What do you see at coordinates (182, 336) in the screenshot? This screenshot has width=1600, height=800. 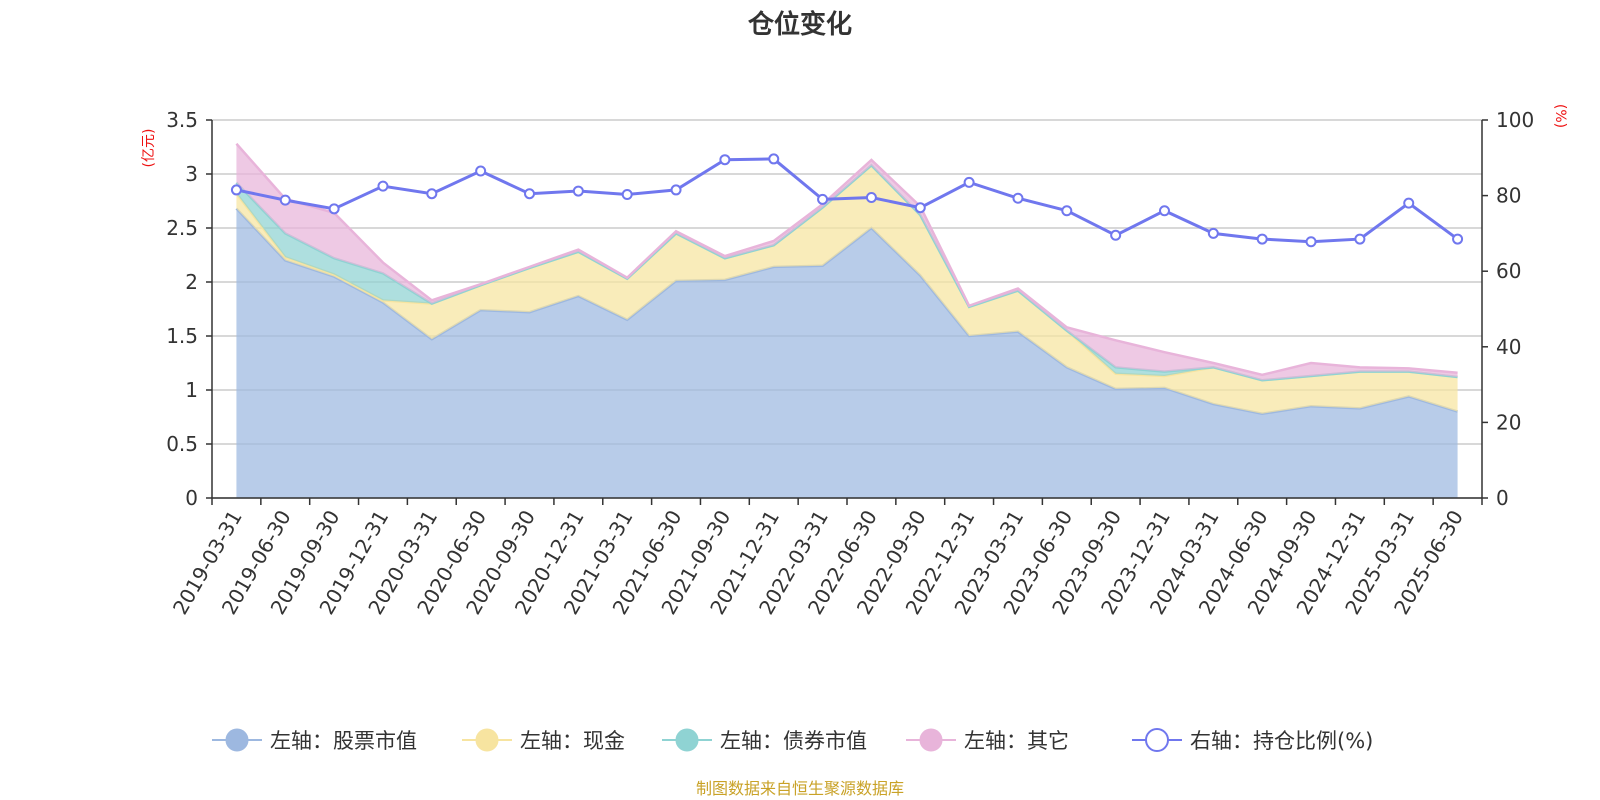 I see `left-tick-label: 1.5` at bounding box center [182, 336].